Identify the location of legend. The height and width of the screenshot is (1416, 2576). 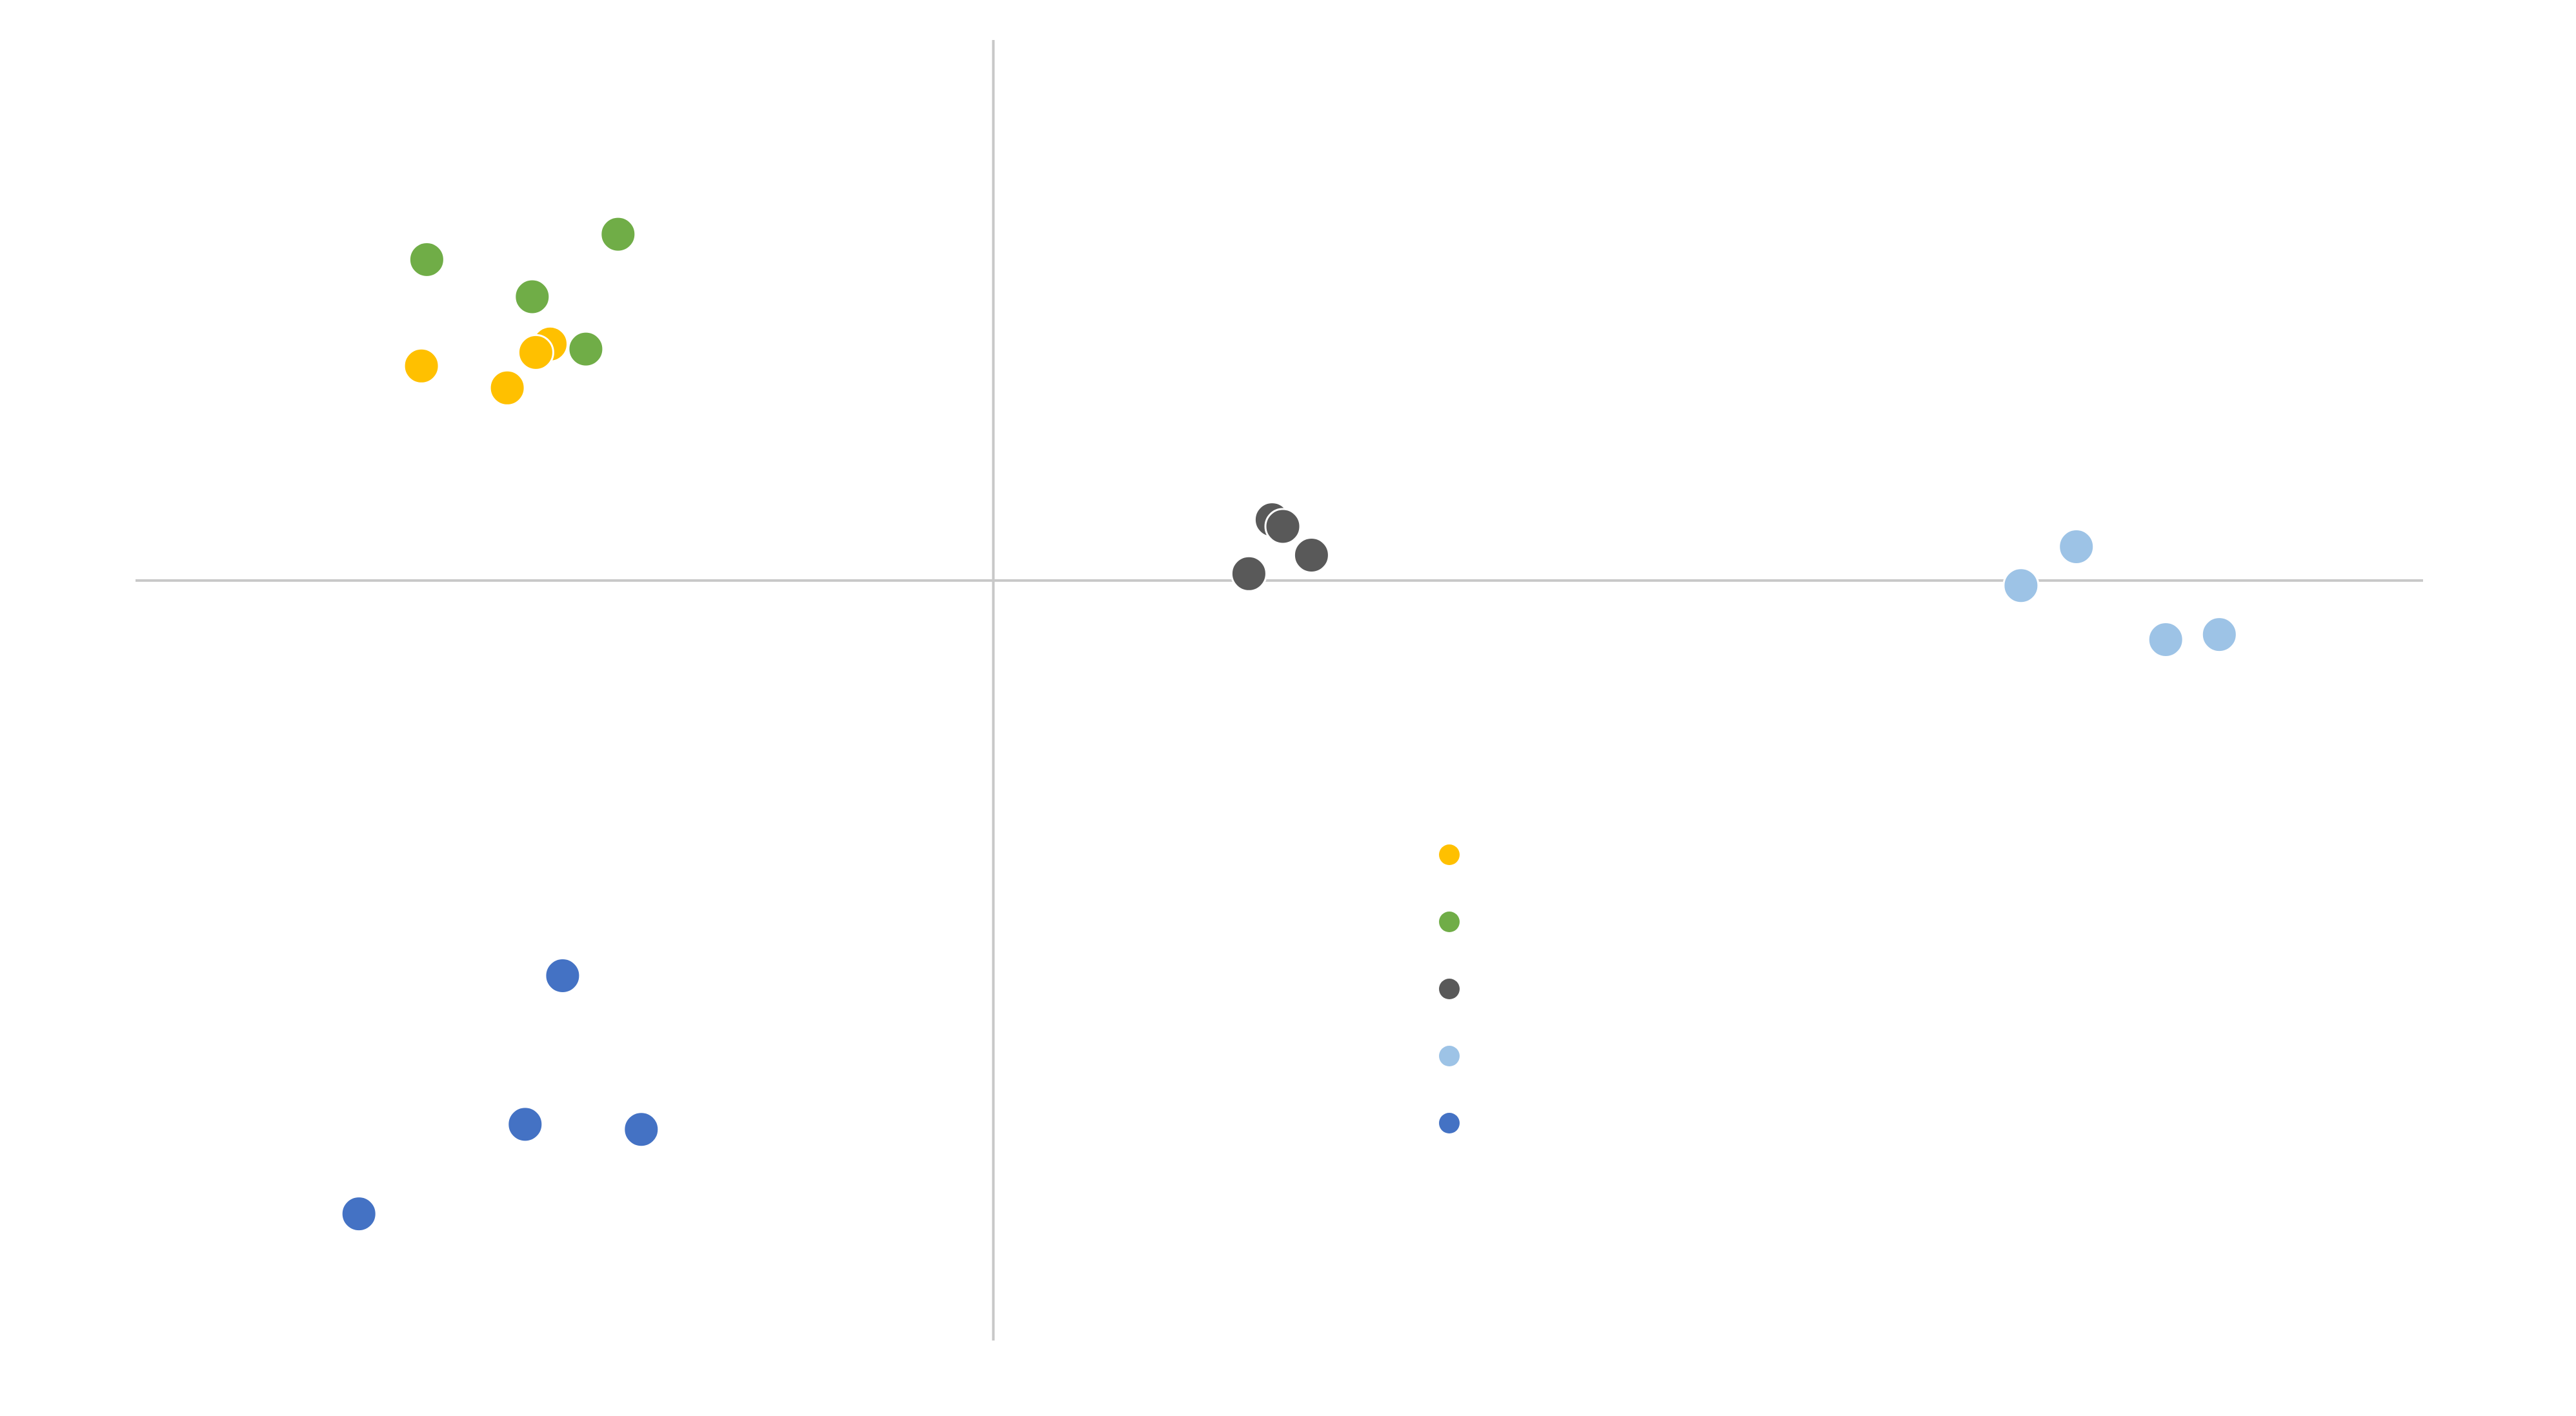
(1450, 988).